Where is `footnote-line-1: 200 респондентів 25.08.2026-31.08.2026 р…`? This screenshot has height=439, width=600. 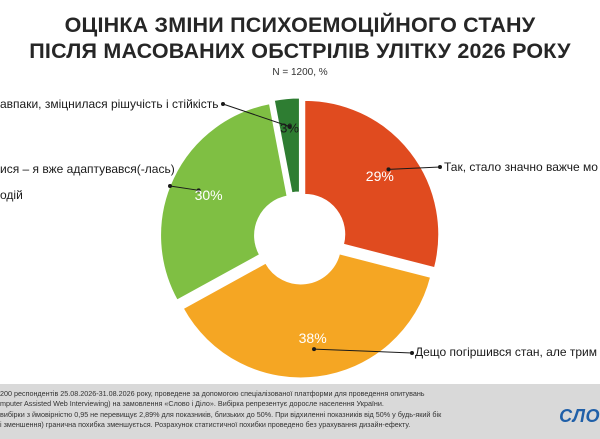
footnote-line-1: 200 респондентів 25.08.2026-31.08.2026 р… is located at coordinates (212, 393).